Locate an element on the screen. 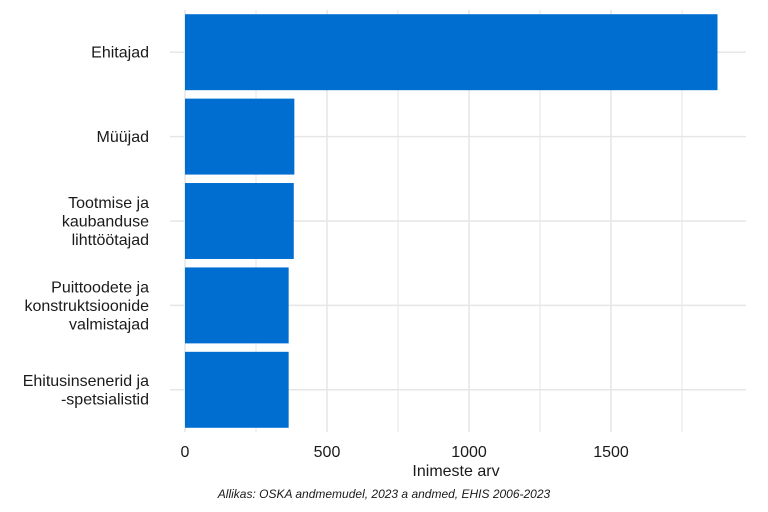 This screenshot has width=768, height=512. category-label-line: Tootmise ja is located at coordinates (108, 203).